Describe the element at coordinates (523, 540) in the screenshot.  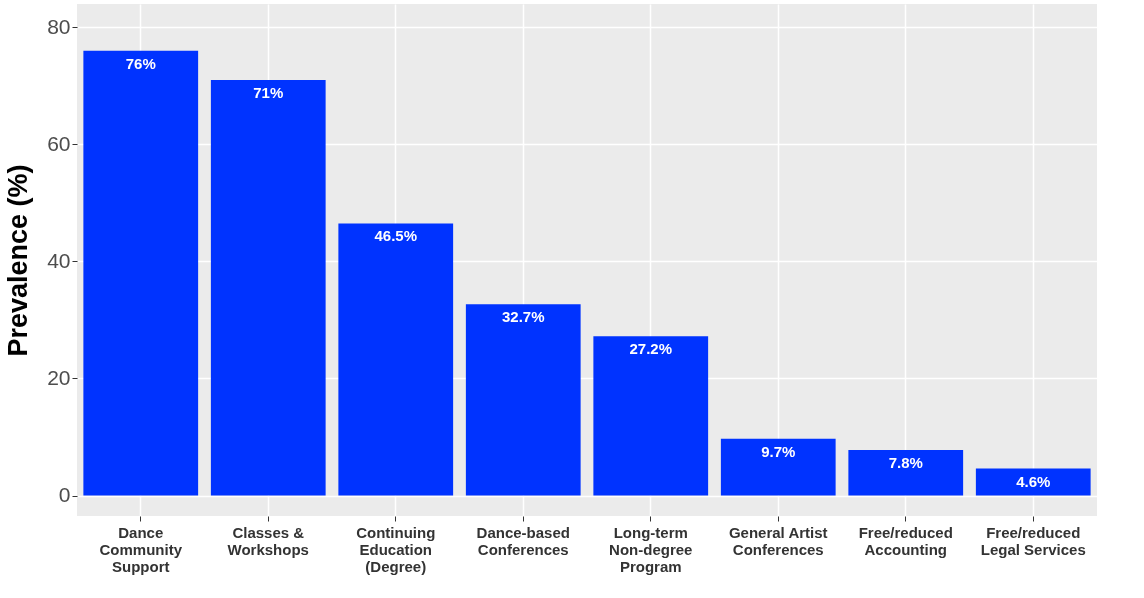
I see `x-tick-label: Dance-based Conferences` at that location.